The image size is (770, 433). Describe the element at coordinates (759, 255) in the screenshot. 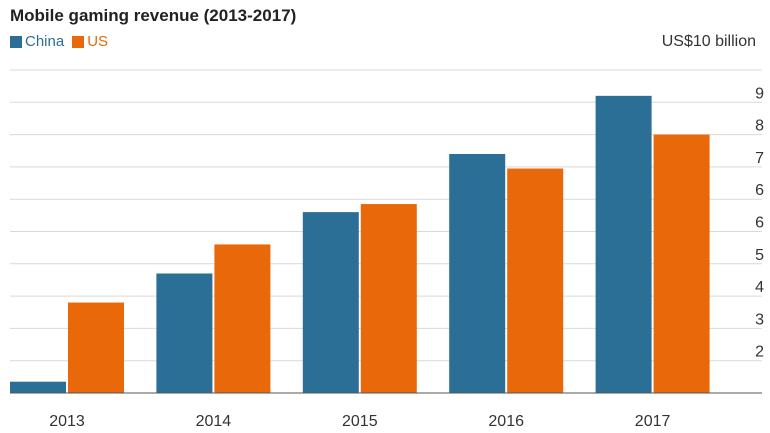

I see `y-tick-label: 5` at that location.